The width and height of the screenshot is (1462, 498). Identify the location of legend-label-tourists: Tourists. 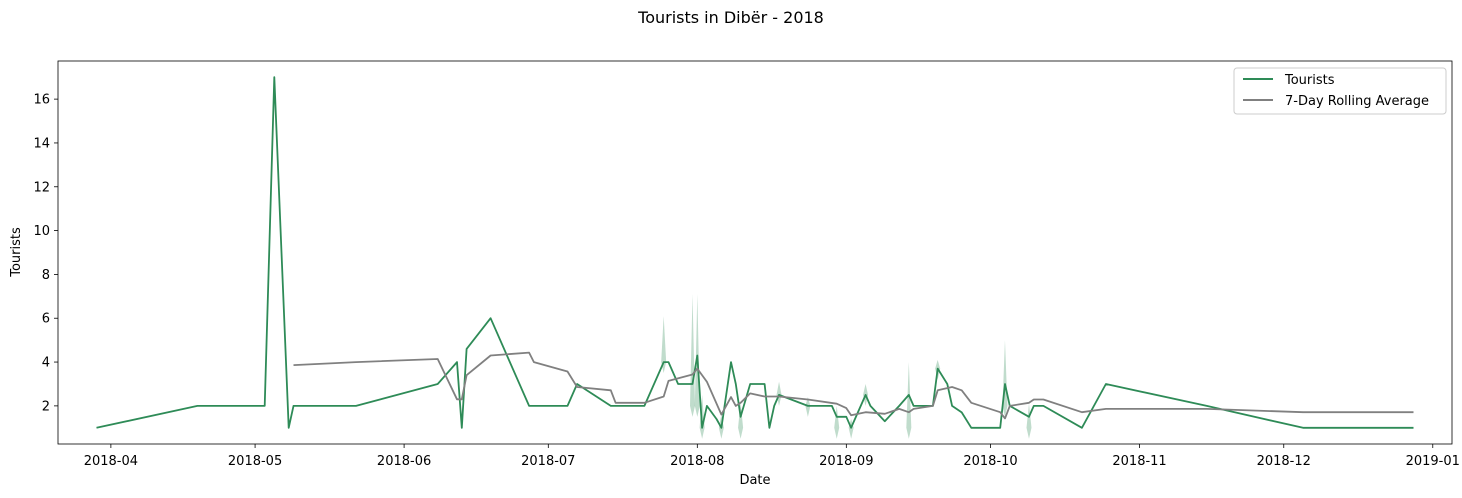
(1309, 80).